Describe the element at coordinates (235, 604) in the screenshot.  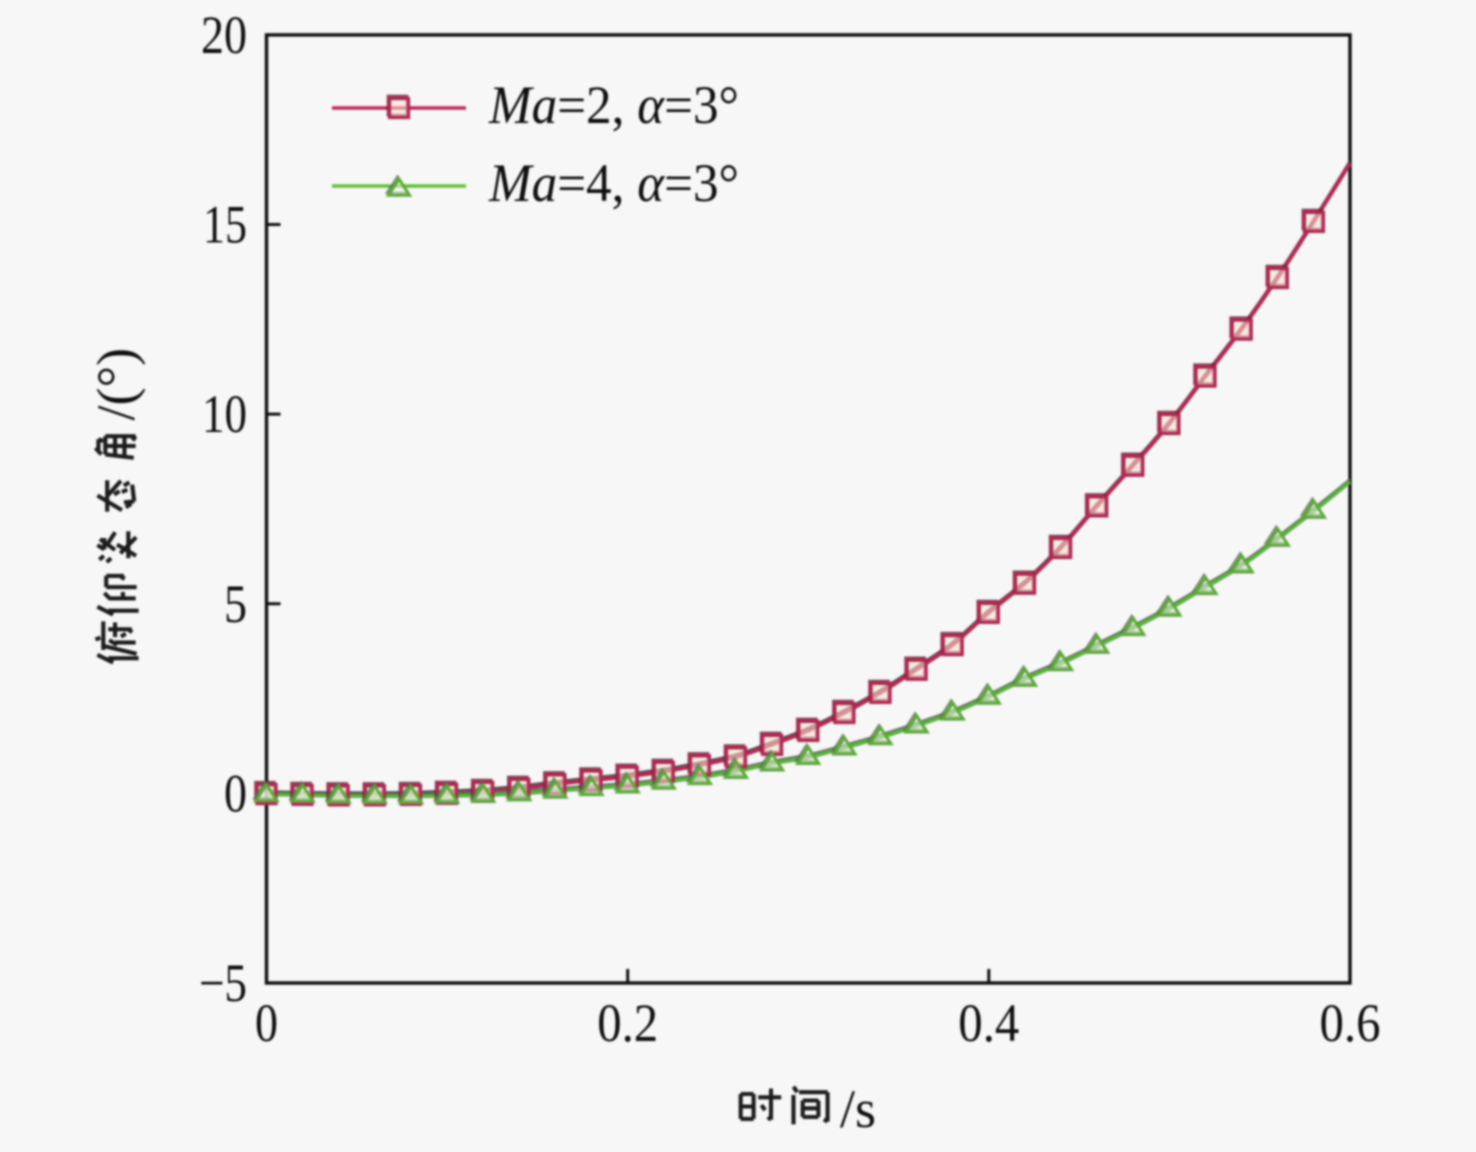
I see `svg-text: 5` at that location.